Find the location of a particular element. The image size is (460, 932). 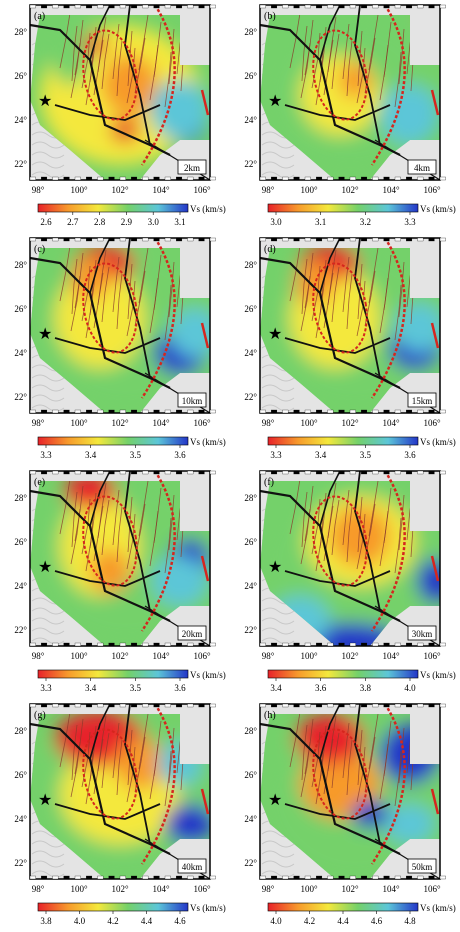

panel-letter: (b) is located at coordinates (270, 16).